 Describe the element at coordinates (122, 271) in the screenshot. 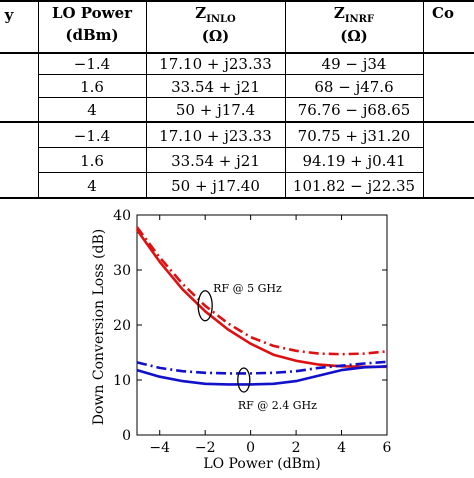

I see `y-tick-label: 30` at that location.